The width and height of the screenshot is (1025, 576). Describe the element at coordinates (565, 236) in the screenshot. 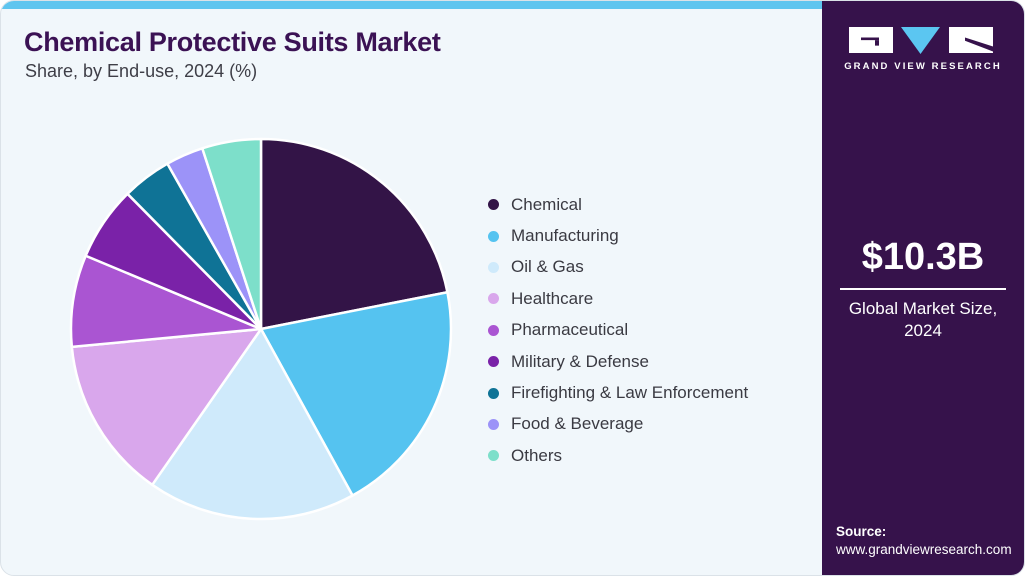

I see `legend-label: Manufacturing` at that location.